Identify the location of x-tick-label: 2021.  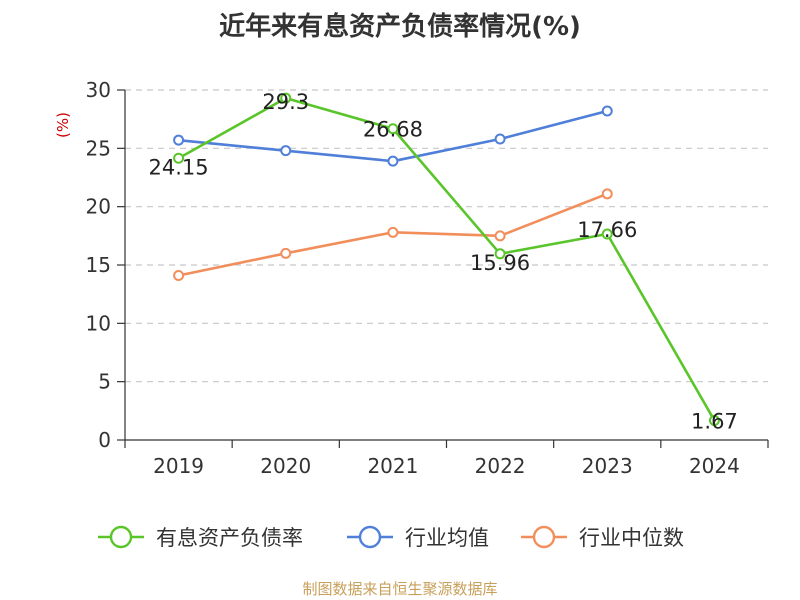
(392, 466).